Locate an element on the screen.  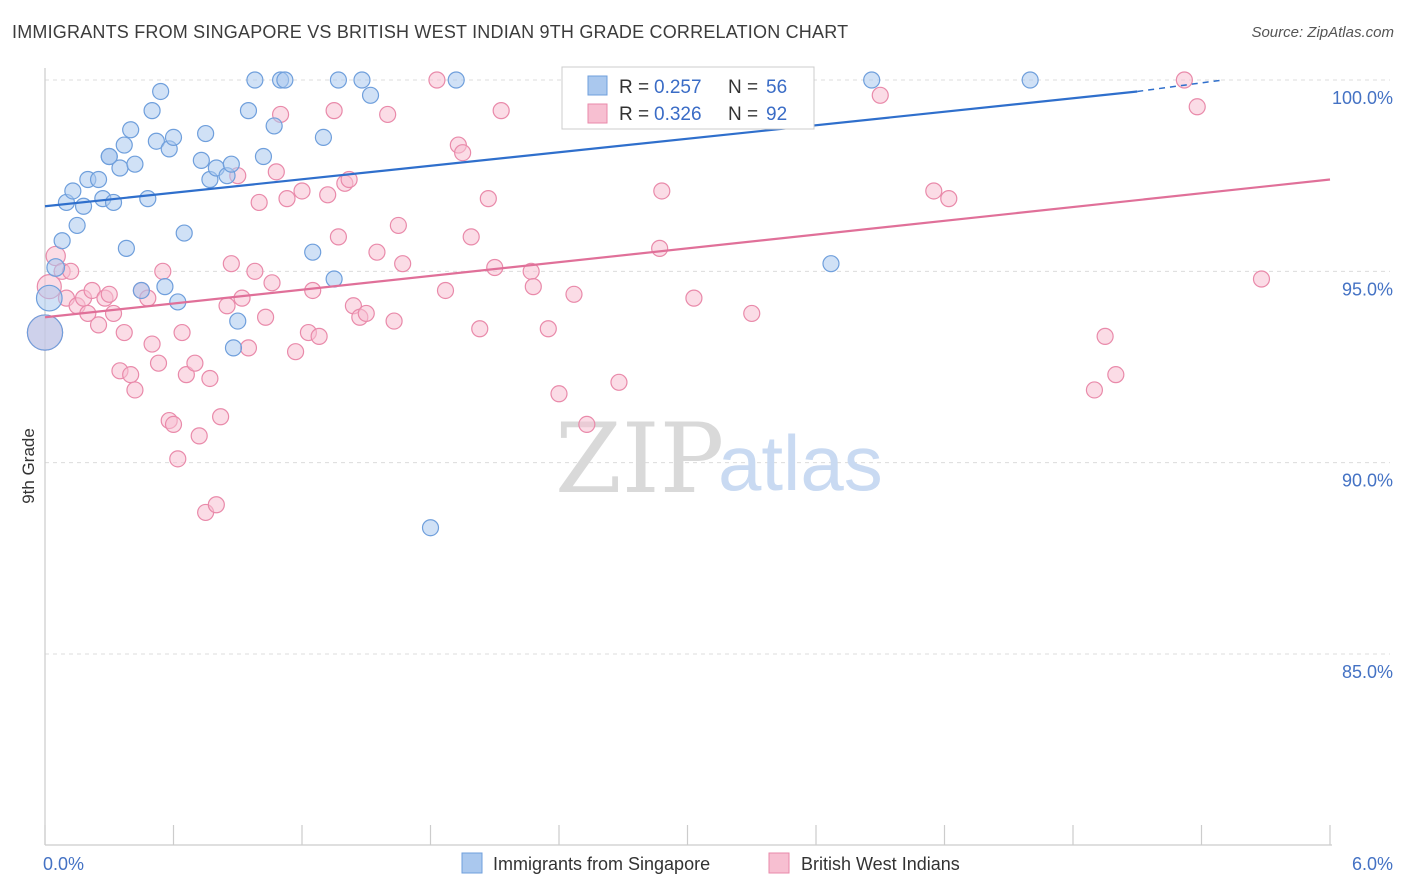
legend-r-value-2: 0.326 is located at coordinates (678, 114).